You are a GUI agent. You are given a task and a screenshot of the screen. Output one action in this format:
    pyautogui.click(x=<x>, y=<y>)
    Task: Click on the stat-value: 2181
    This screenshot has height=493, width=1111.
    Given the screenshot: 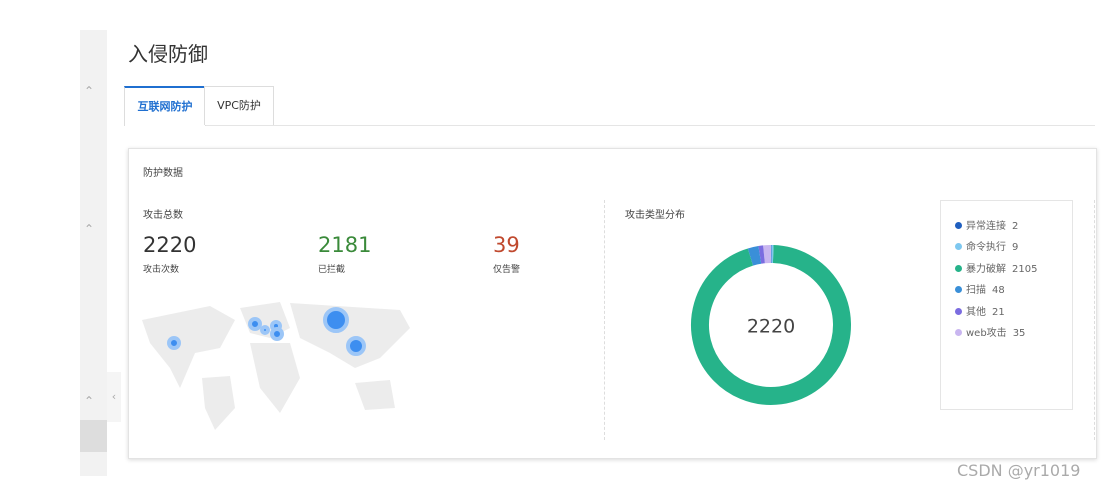 What is the action you would take?
    pyautogui.click(x=345, y=245)
    